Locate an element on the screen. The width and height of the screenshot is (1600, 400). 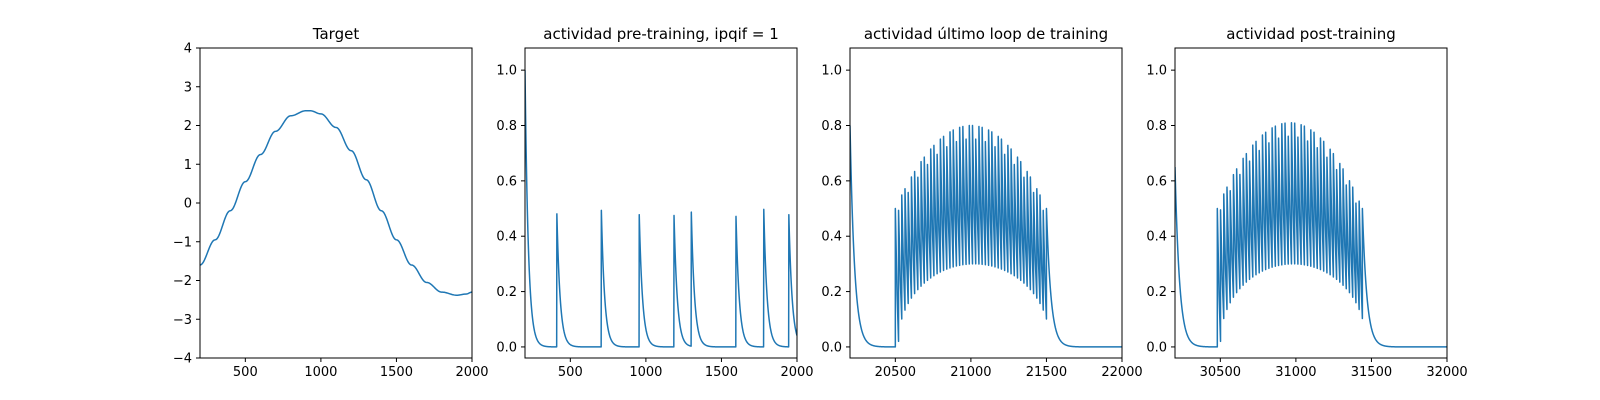
x-tick-label: 21500 is located at coordinates (1046, 372).